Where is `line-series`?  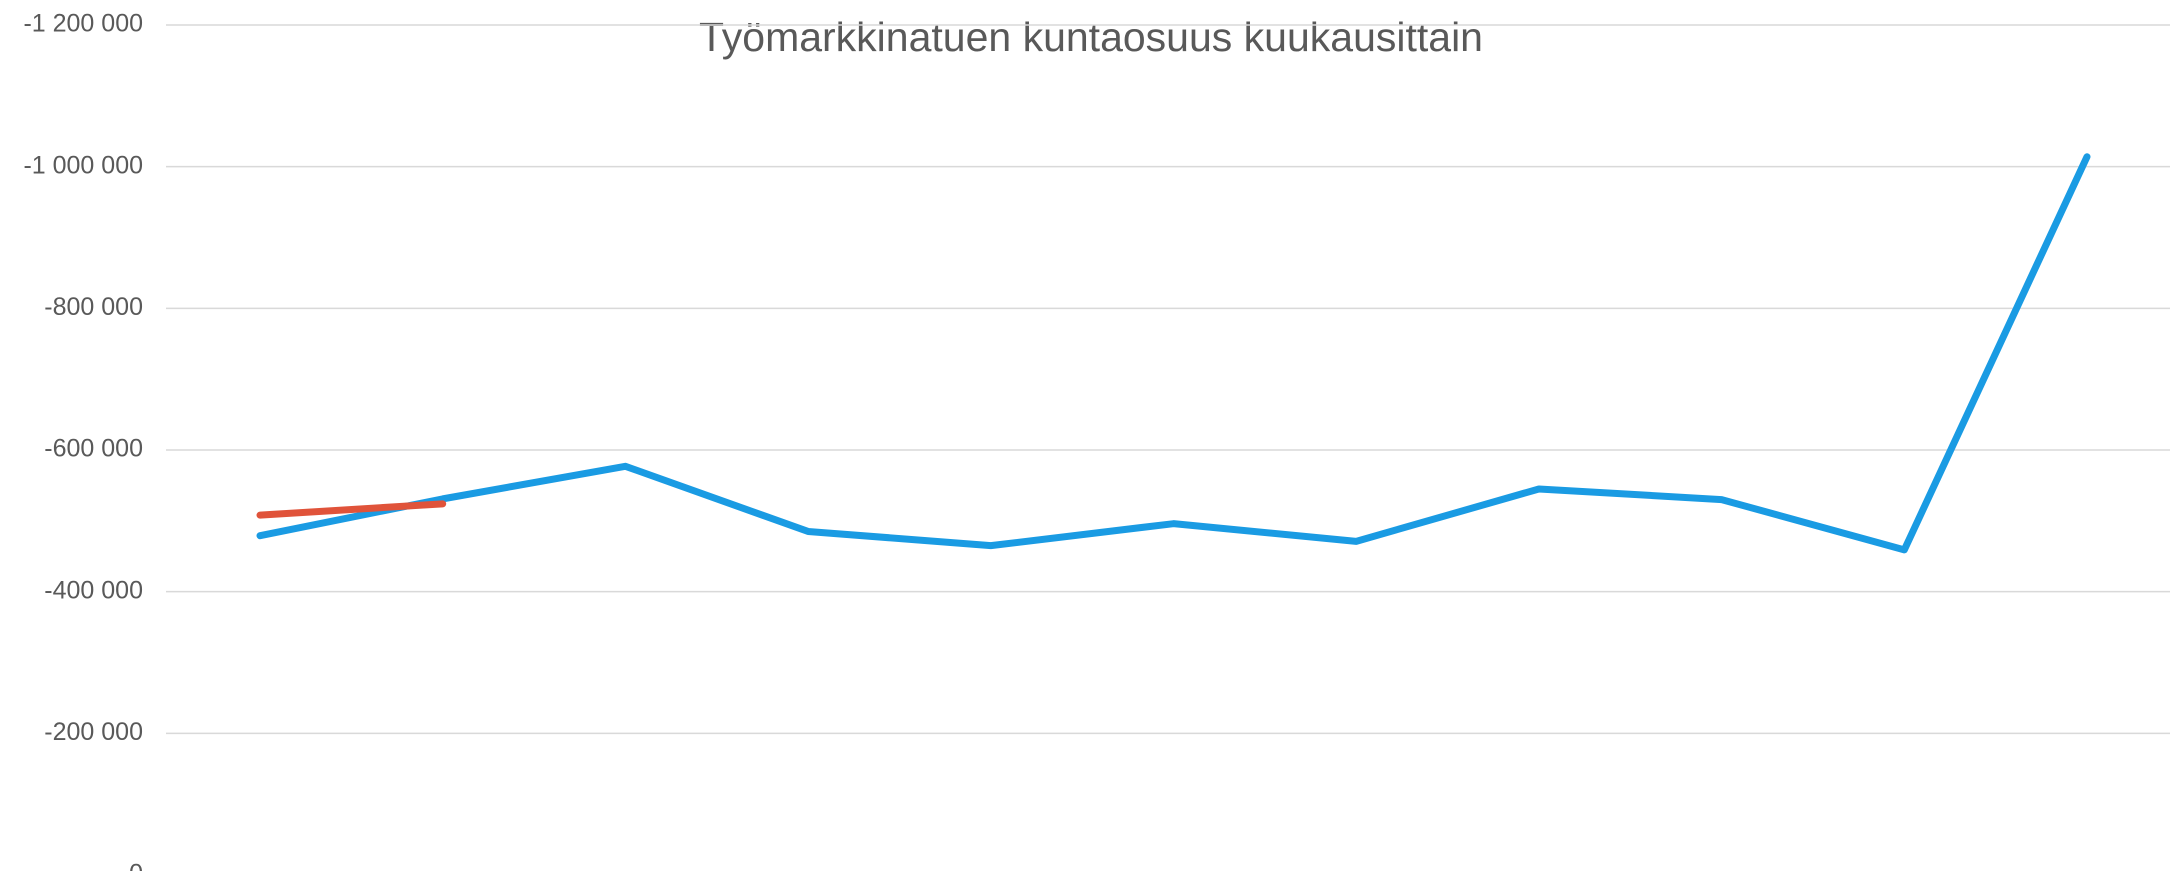 line-series is located at coordinates (351, 509).